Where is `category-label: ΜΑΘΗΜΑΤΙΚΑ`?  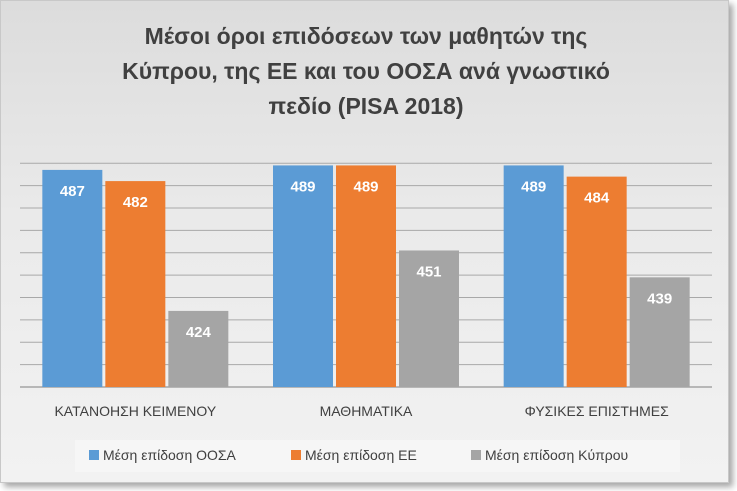
category-label: ΜΑΘΗΜΑΤΙΚΑ is located at coordinates (366, 411).